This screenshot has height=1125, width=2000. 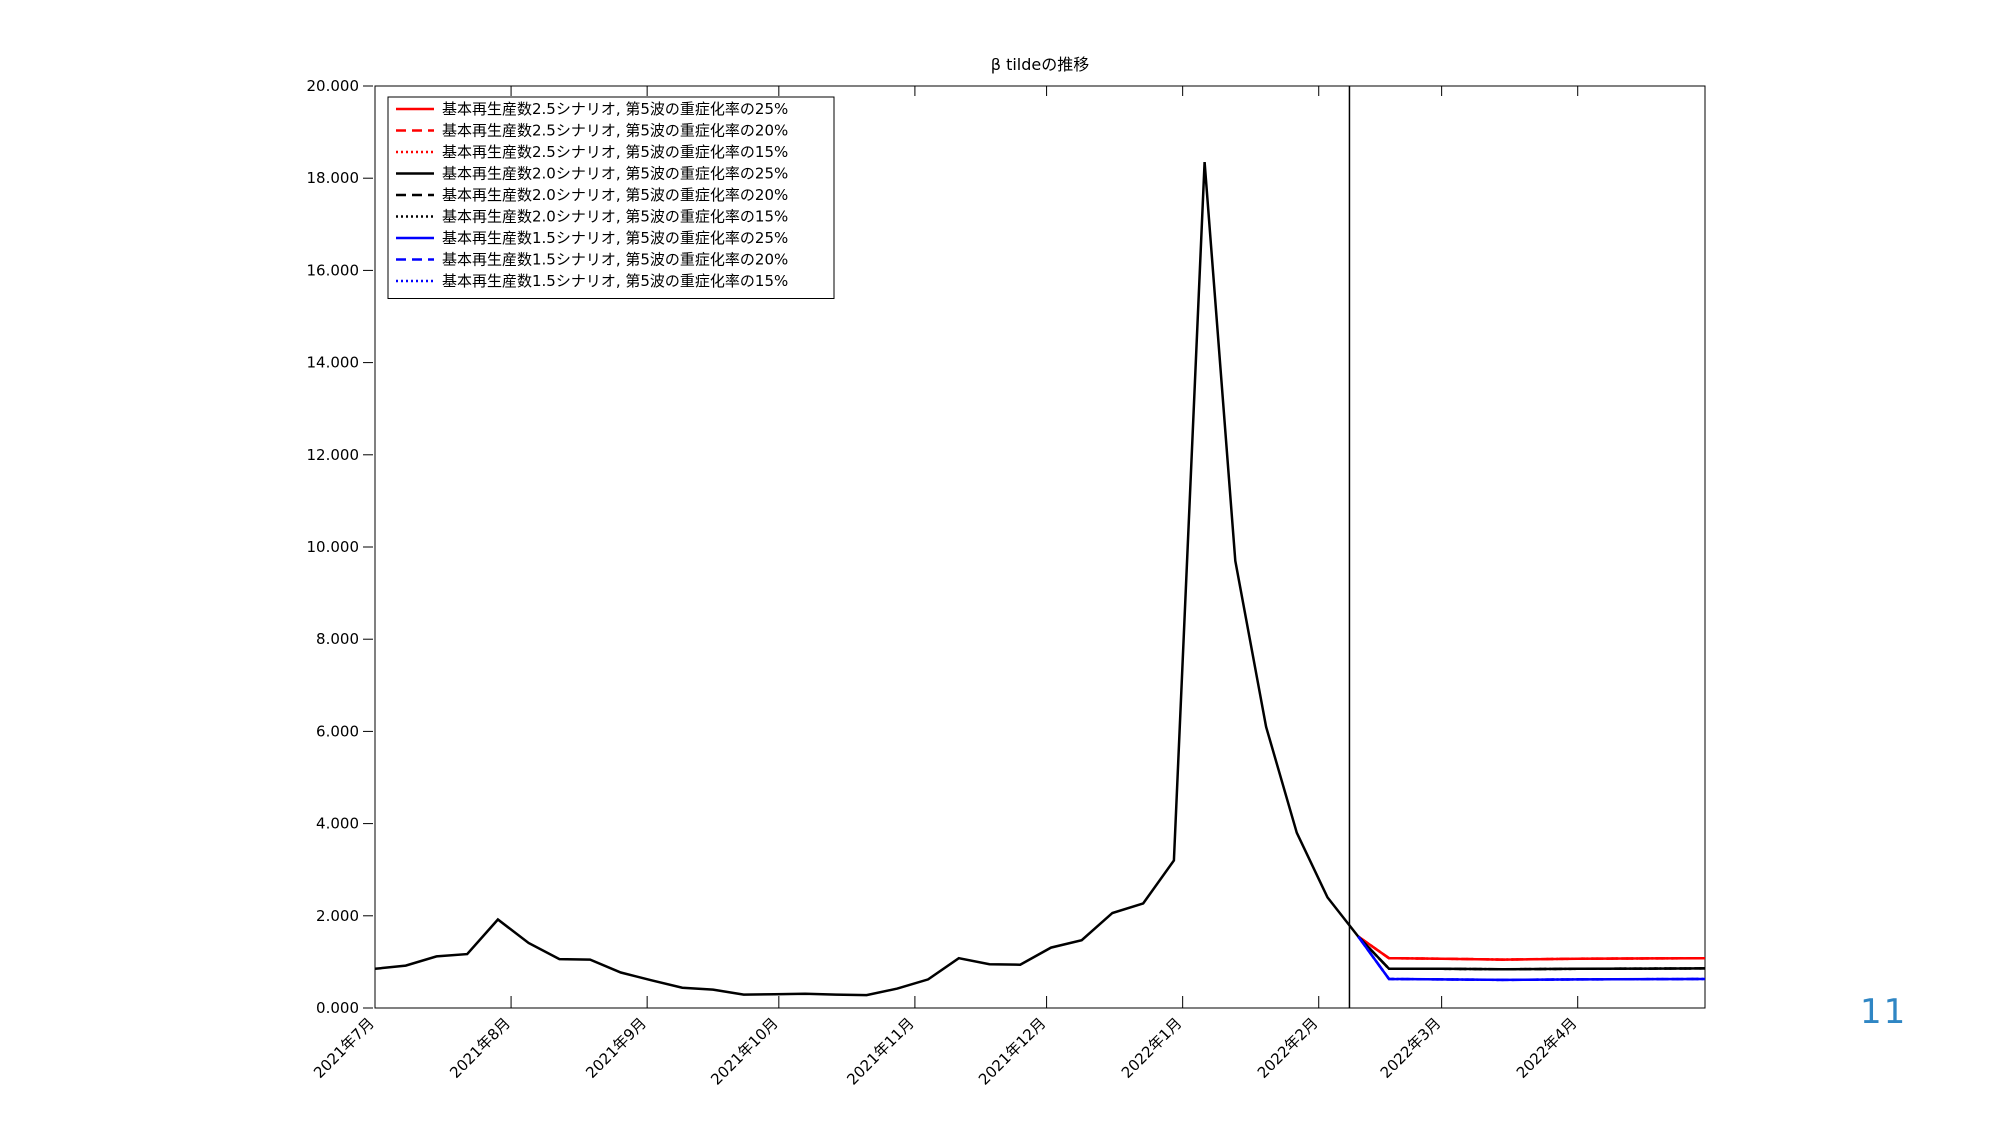 I want to click on legend-label: 基本再生産数2.5シナリオ, 第5波の重症化率の15%, so click(x=615, y=152).